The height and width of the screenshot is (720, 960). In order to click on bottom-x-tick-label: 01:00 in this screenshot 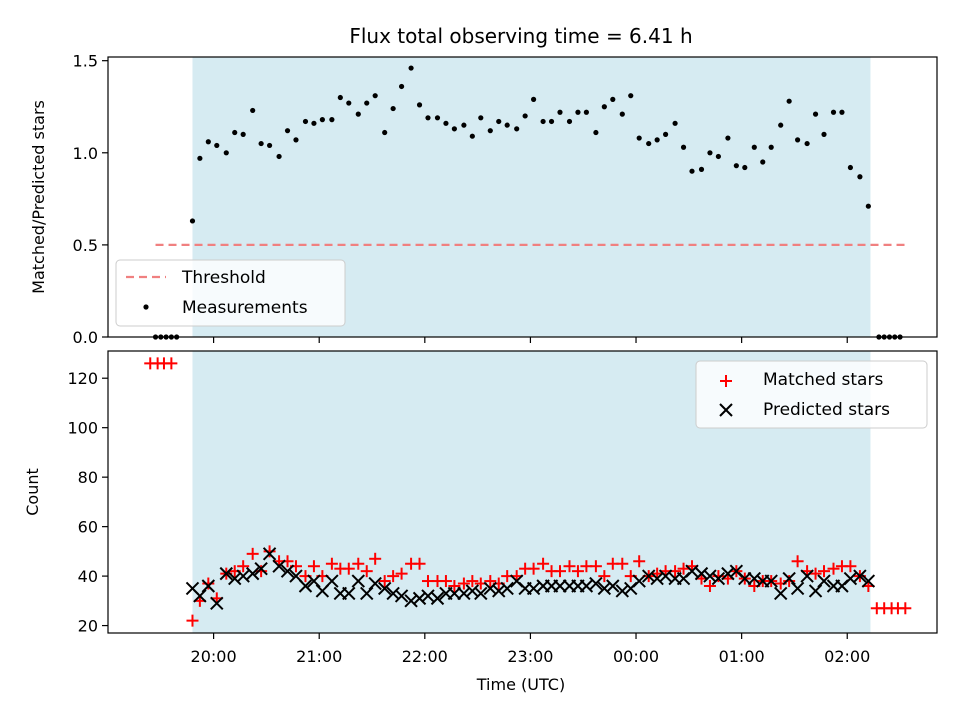, I will do `click(742, 656)`.